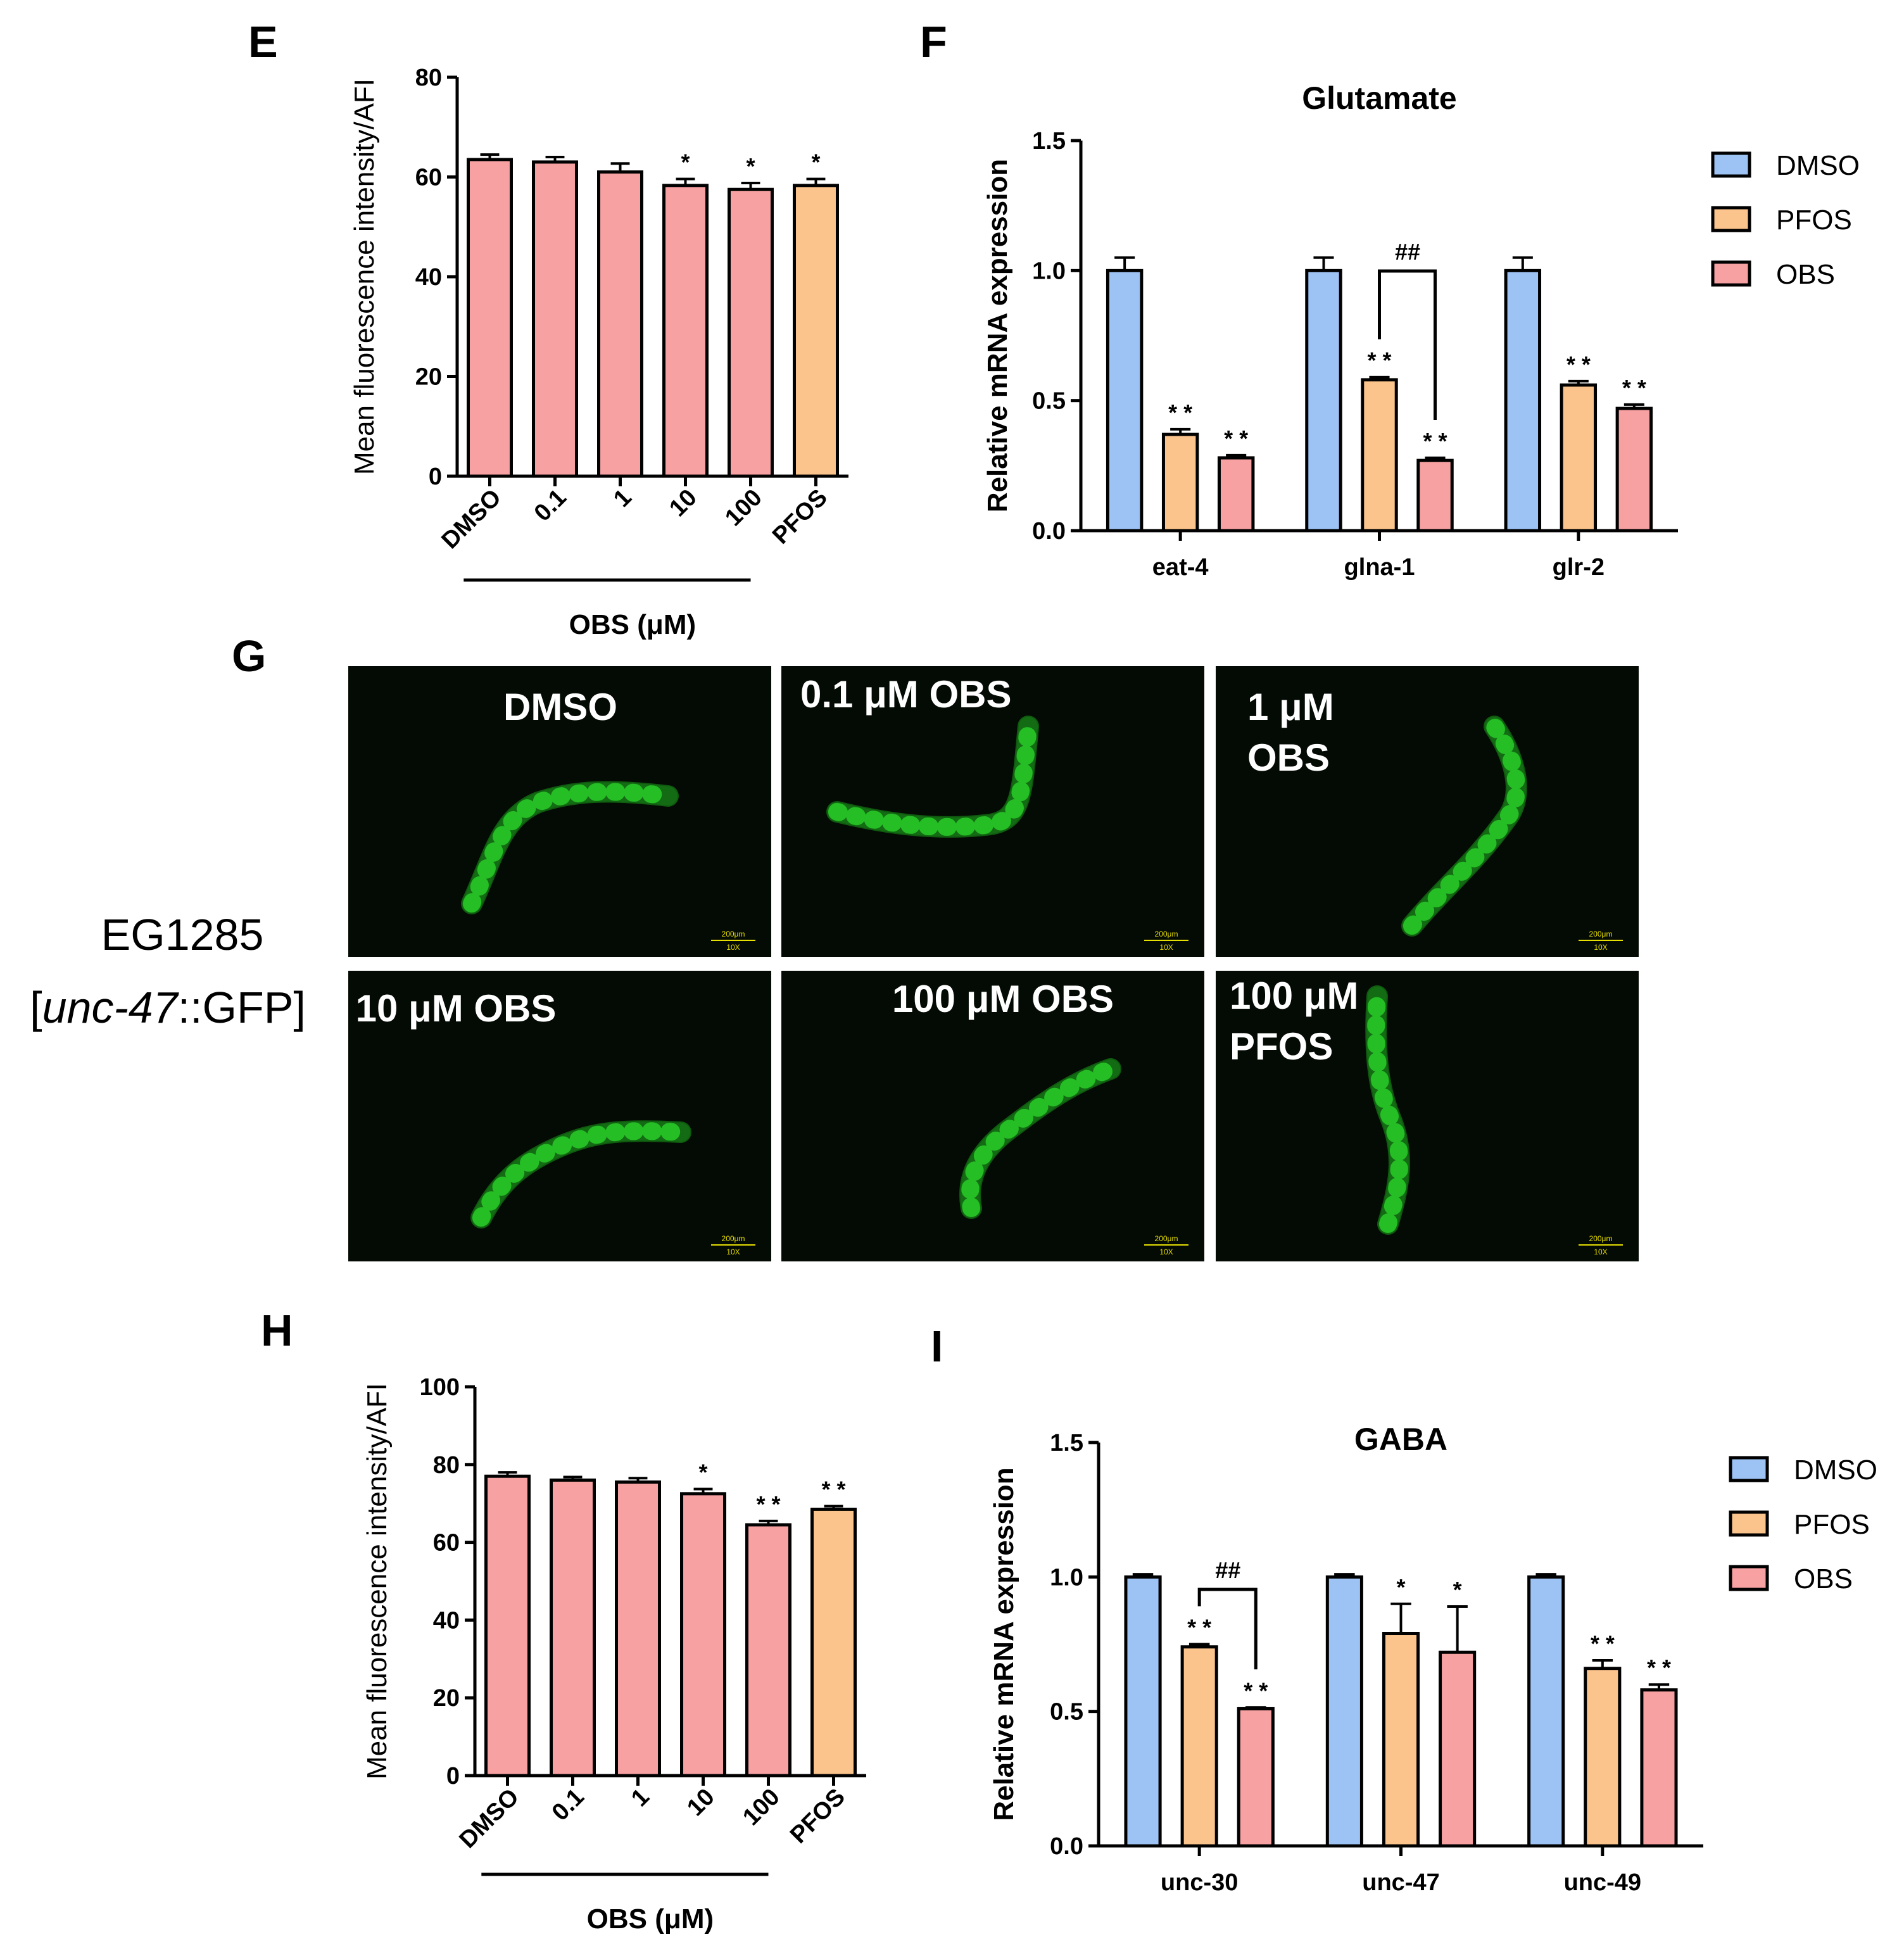 The image size is (1904, 1951). I want to click on y-tick-label: 1.0, so click(1049, 271).